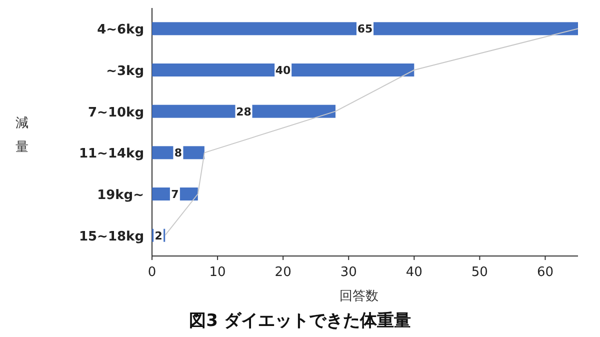 The width and height of the screenshot is (600, 337). What do you see at coordinates (545, 272) in the screenshot?
I see `x-tick-label: 60` at bounding box center [545, 272].